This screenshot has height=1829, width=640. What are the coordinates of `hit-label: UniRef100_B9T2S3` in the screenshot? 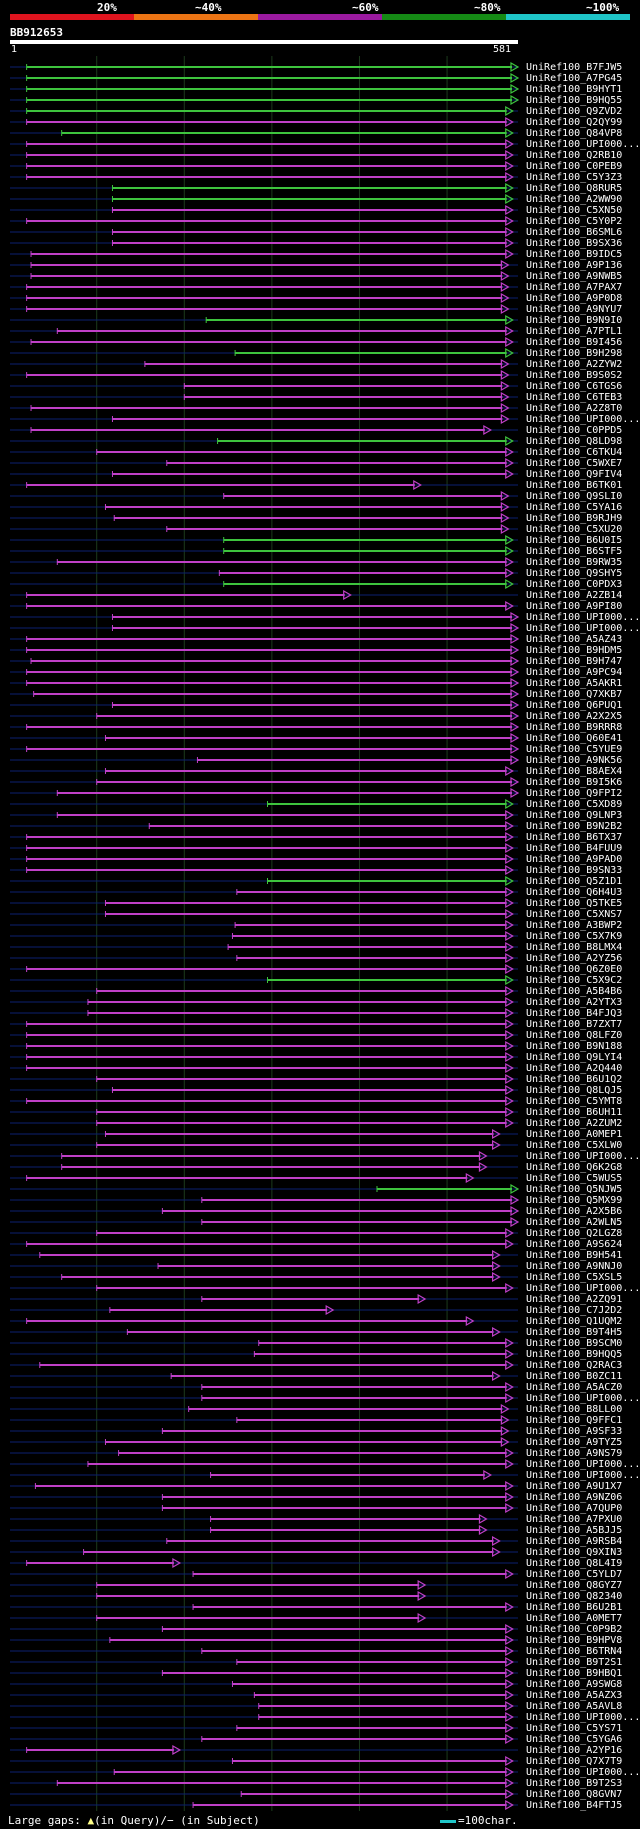 It's located at (574, 1783).